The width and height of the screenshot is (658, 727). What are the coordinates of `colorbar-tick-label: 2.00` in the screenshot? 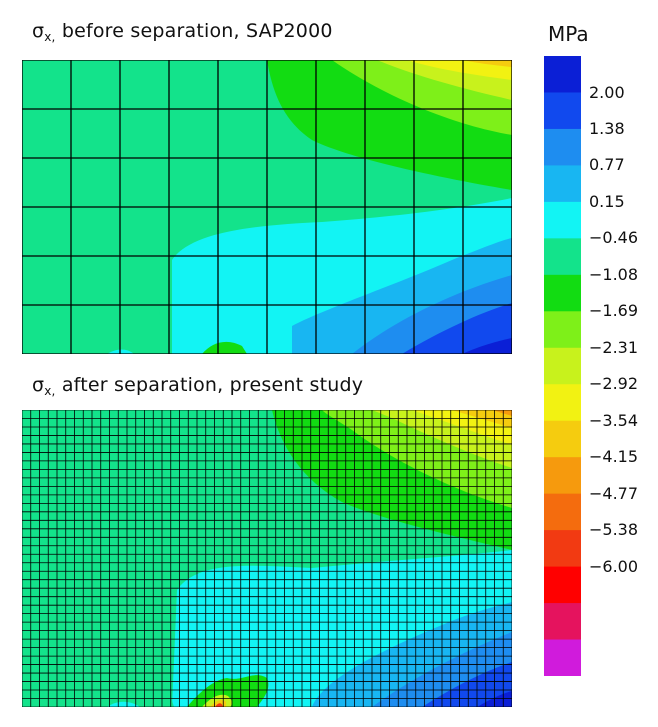 It's located at (607, 92).